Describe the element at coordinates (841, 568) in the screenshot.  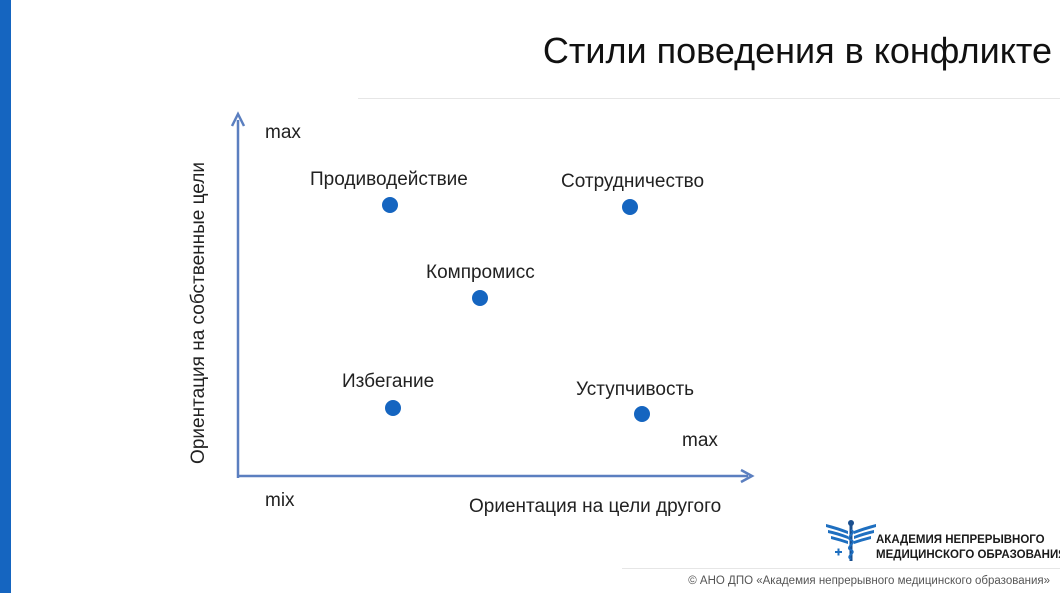
I see `footer-divider` at that location.